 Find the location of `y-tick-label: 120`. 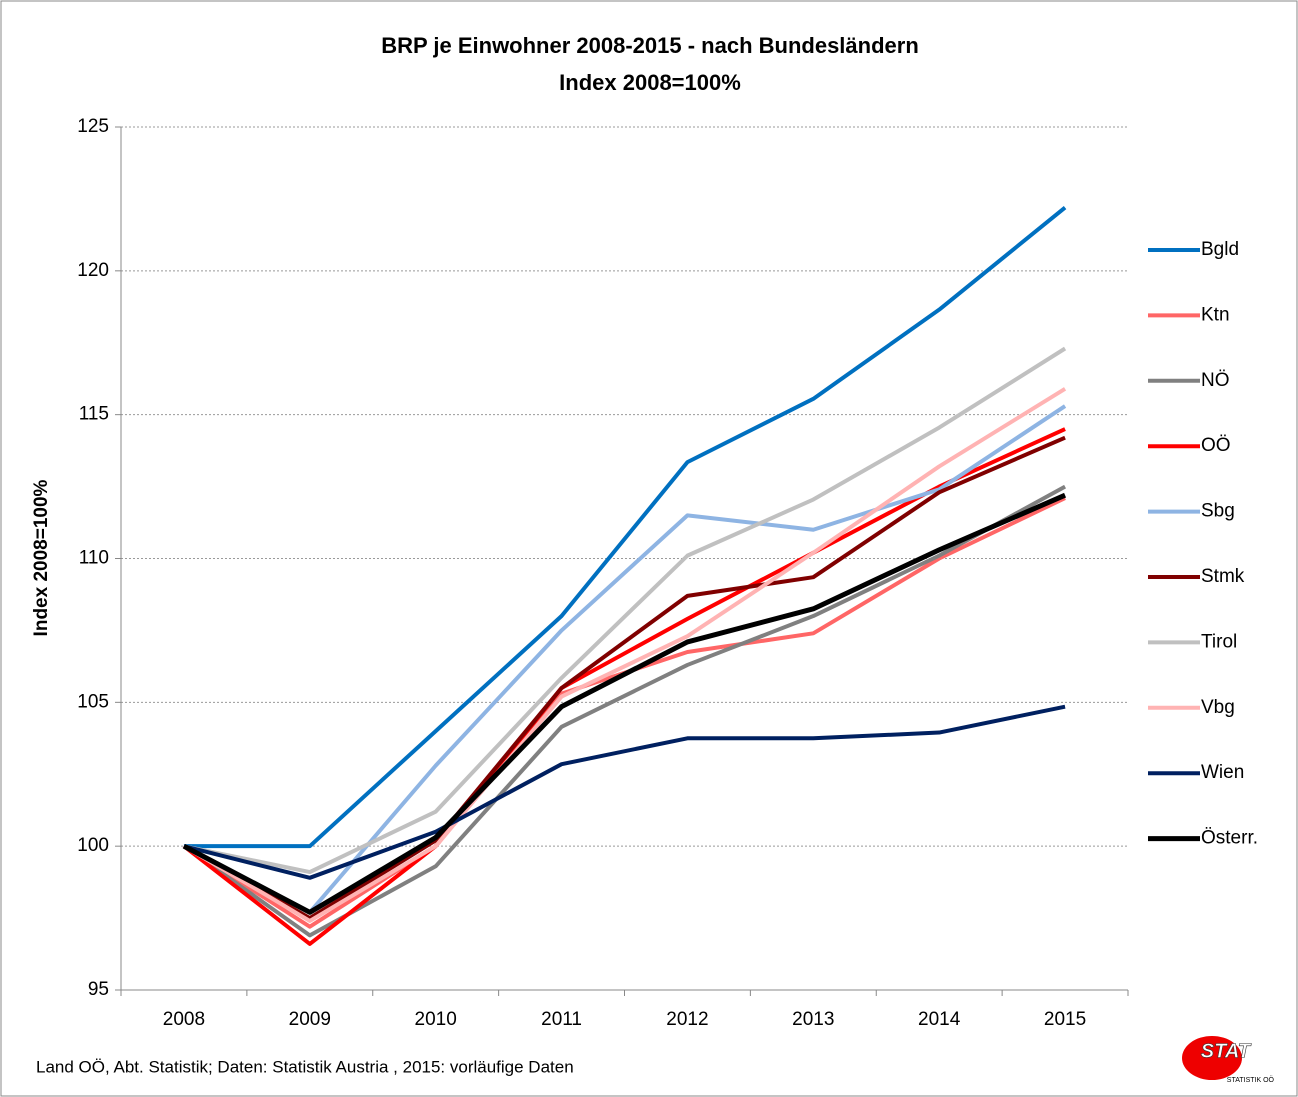

y-tick-label: 120 is located at coordinates (93, 270).